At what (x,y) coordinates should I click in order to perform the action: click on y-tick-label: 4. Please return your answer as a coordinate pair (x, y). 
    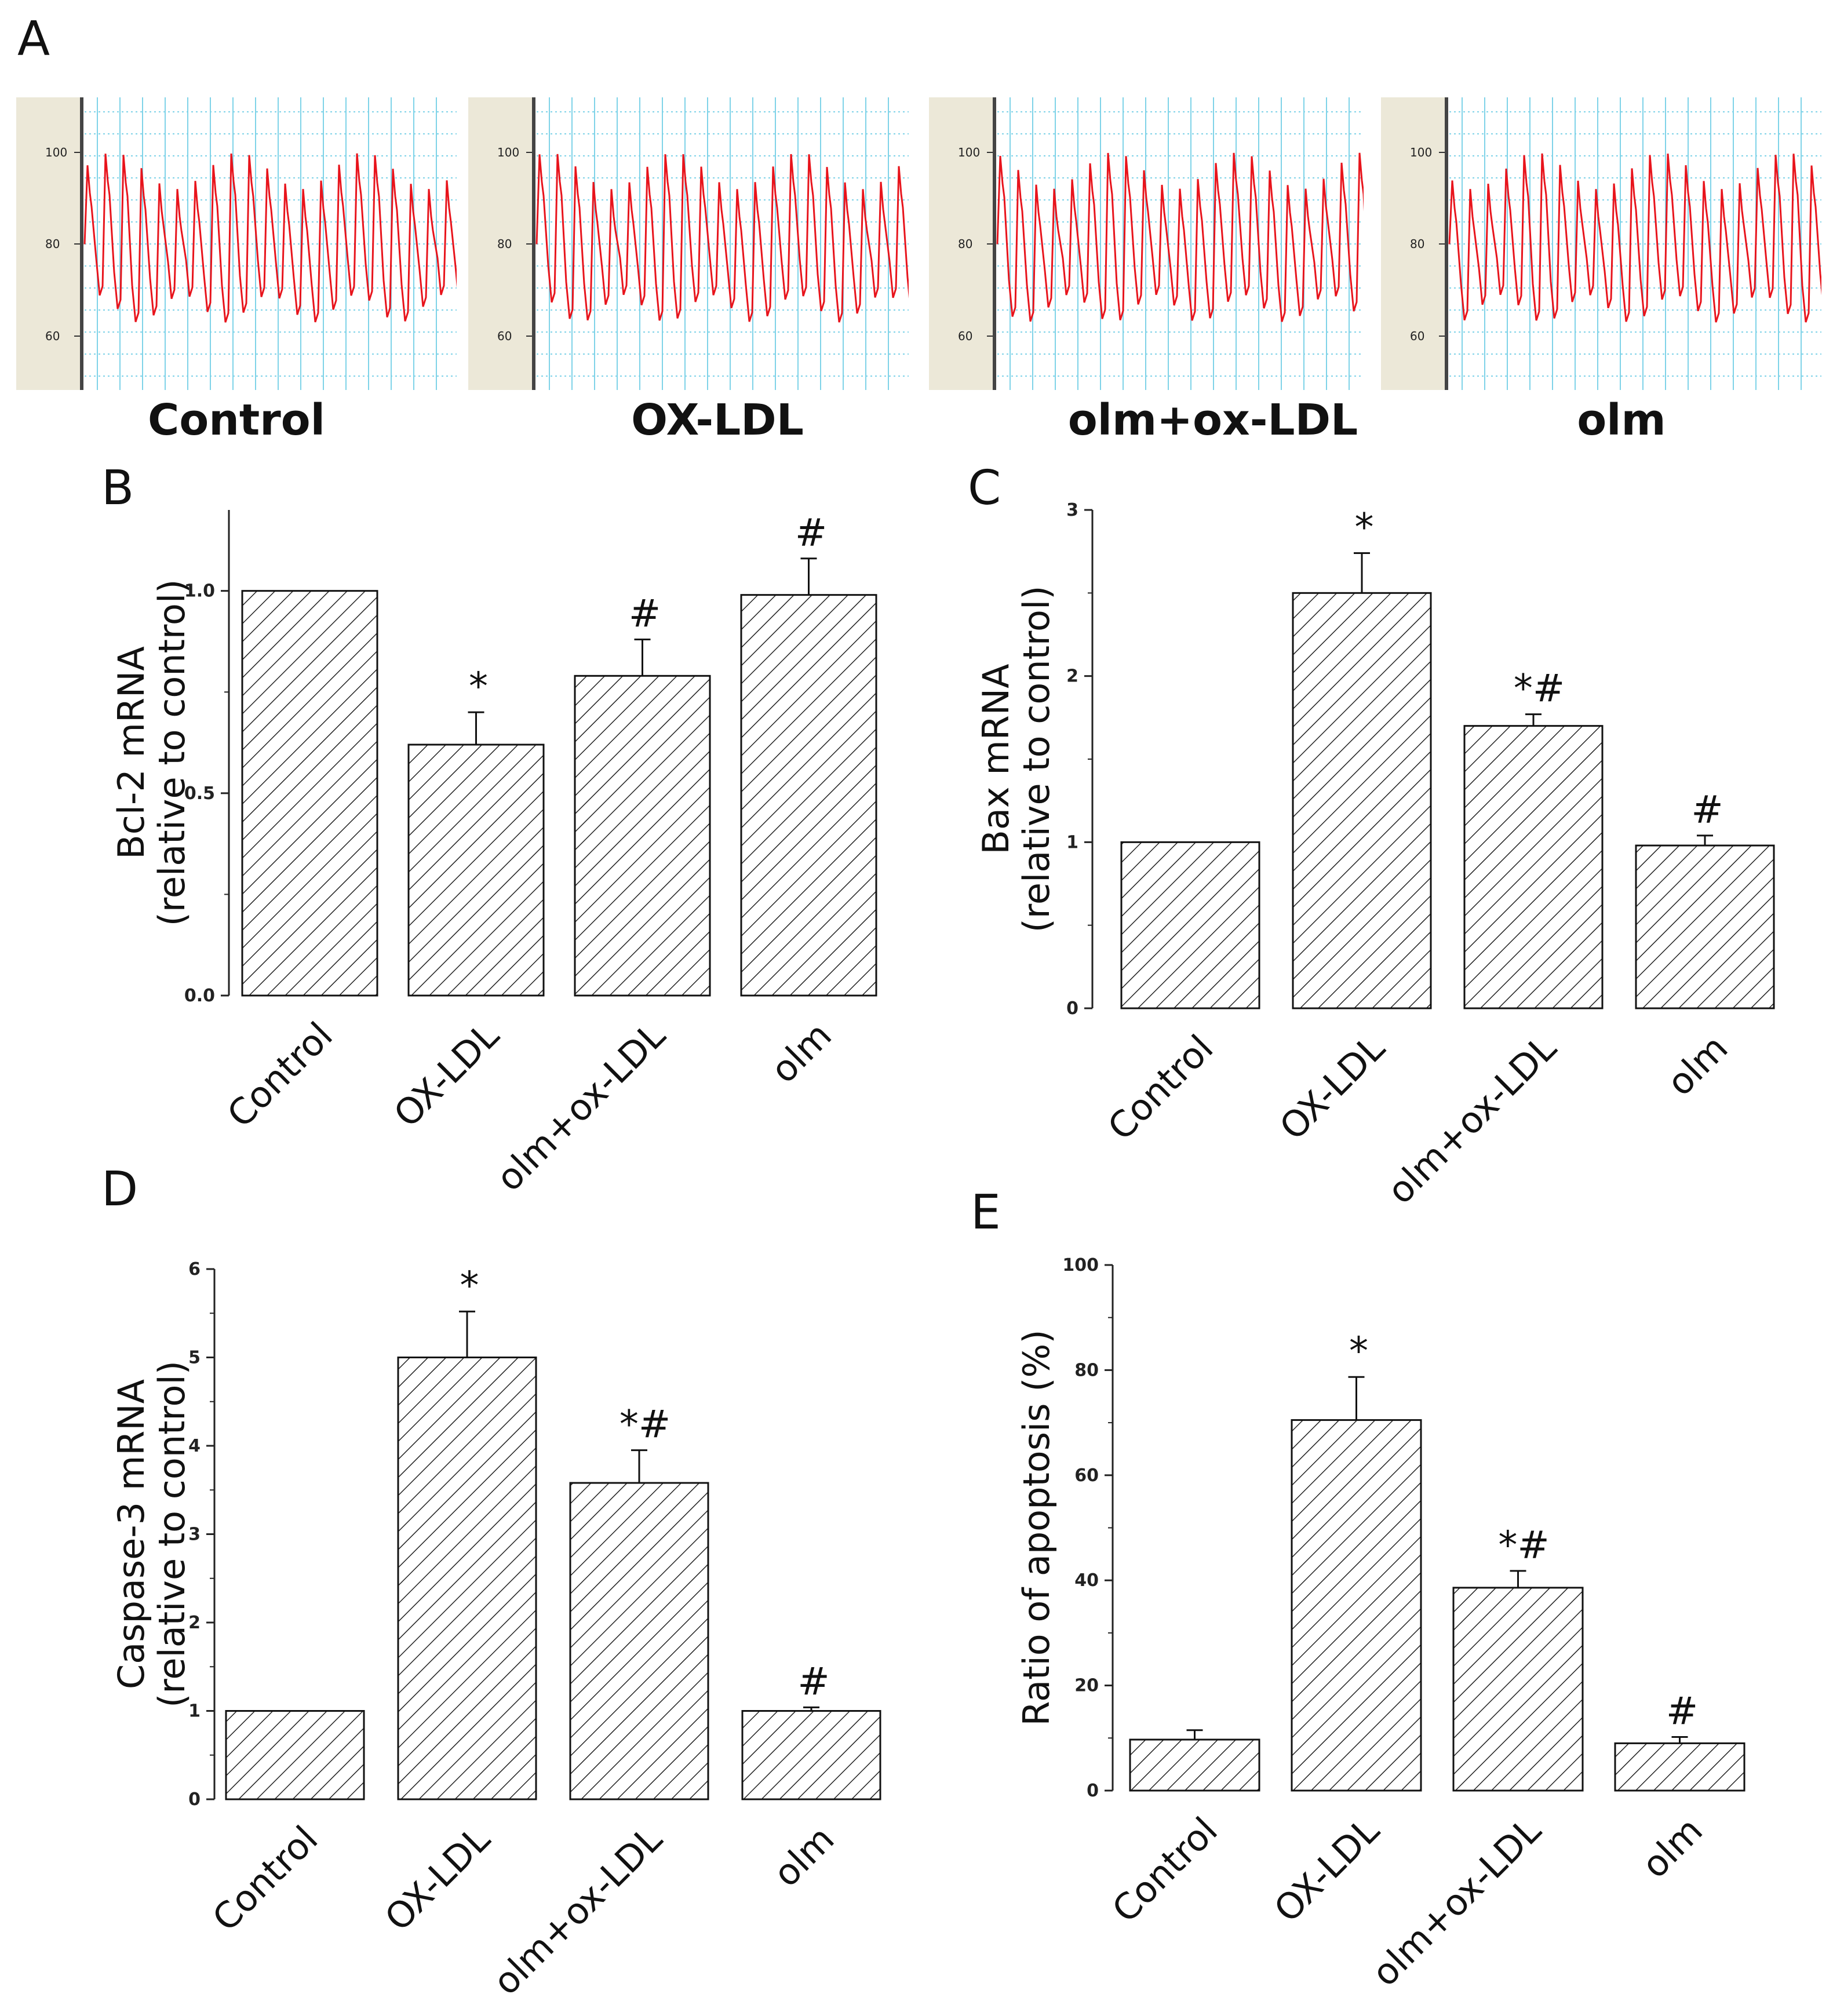
    Looking at the image, I should click on (195, 1446).